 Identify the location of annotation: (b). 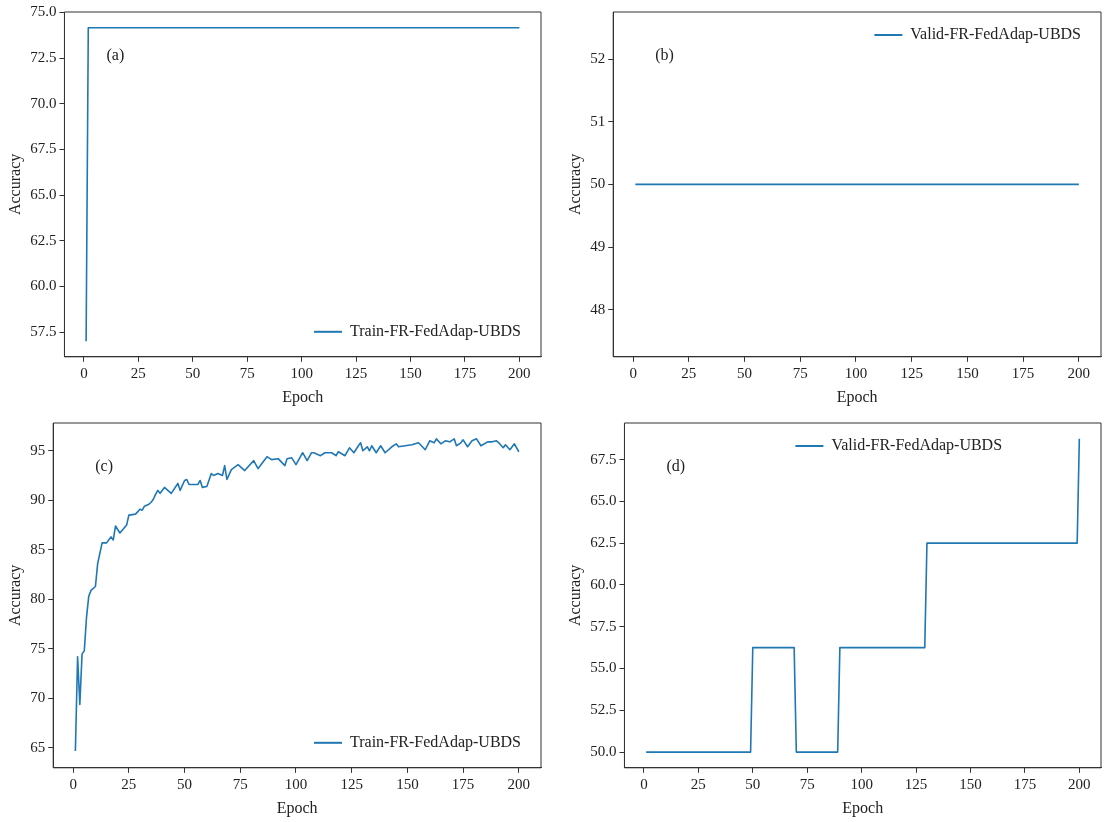
(664, 55).